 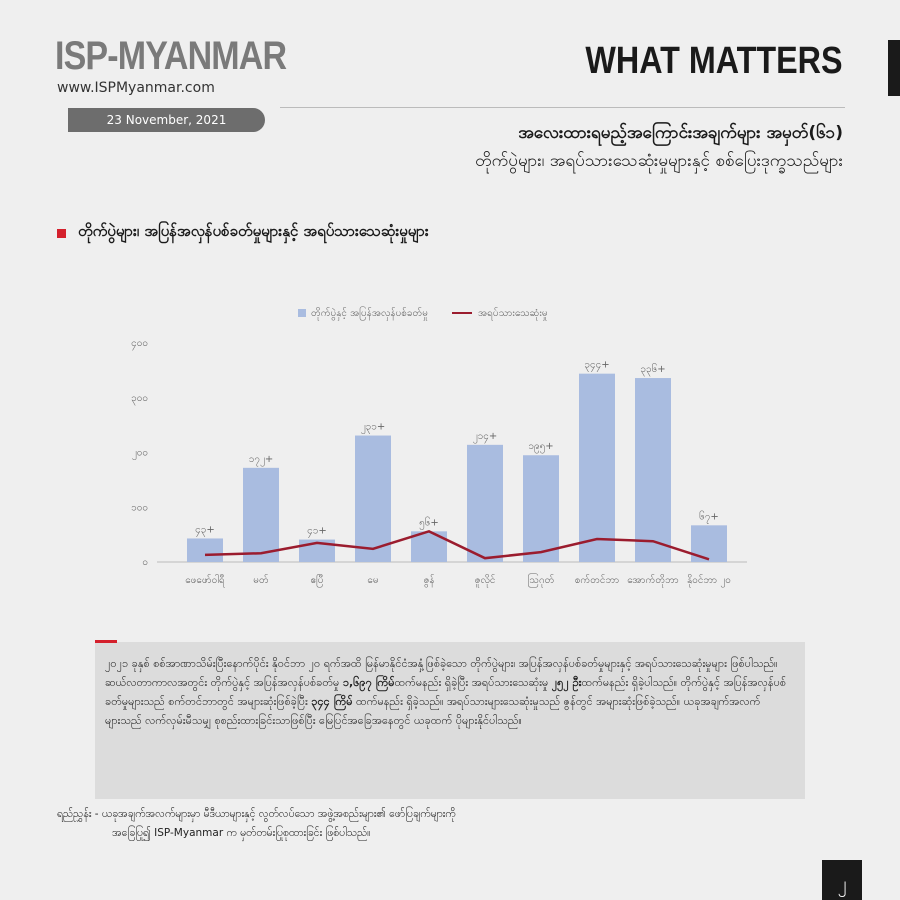 What do you see at coordinates (260, 579) in the screenshot?
I see `x-tick-label: မတ်` at bounding box center [260, 579].